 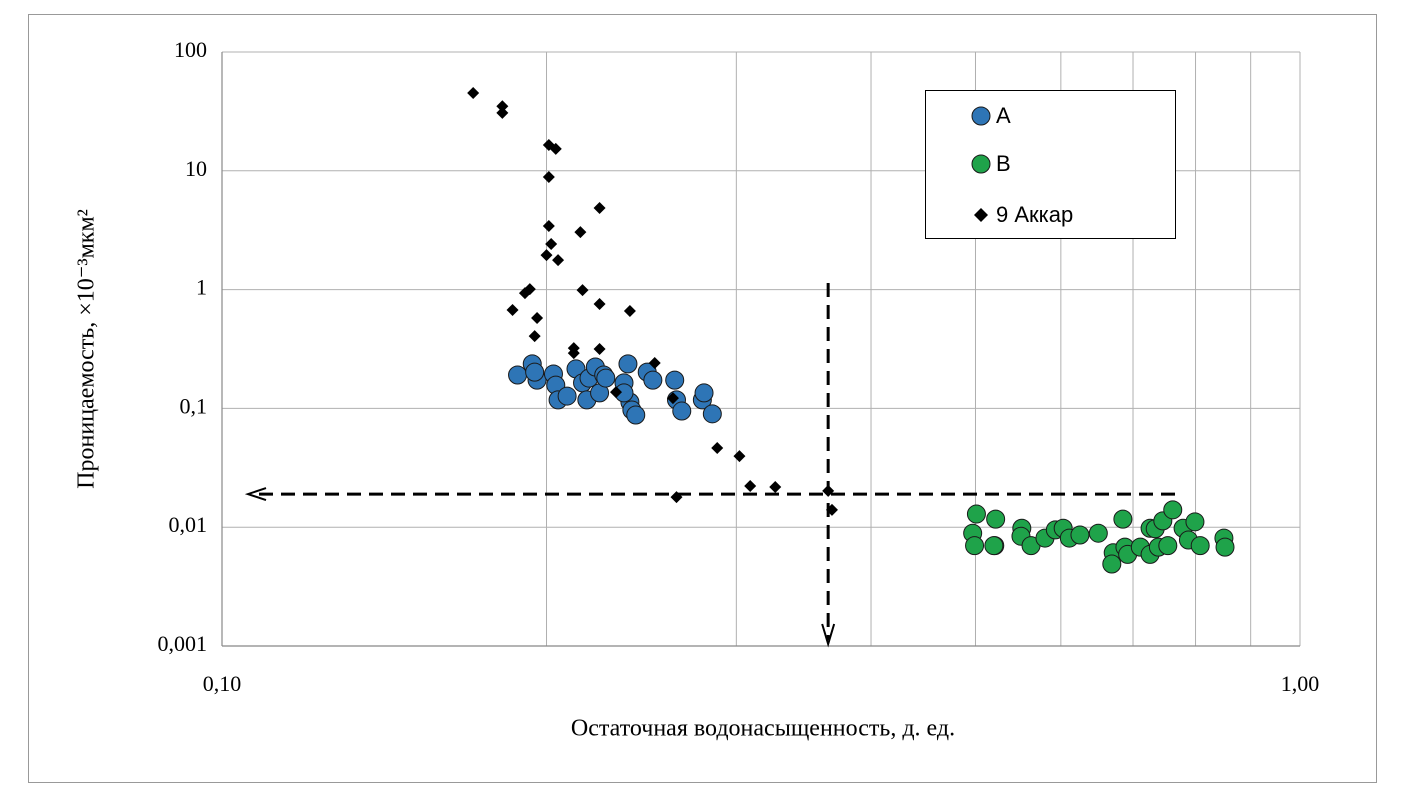 I want to click on guide-arrow-left, so click(x=255, y=494).